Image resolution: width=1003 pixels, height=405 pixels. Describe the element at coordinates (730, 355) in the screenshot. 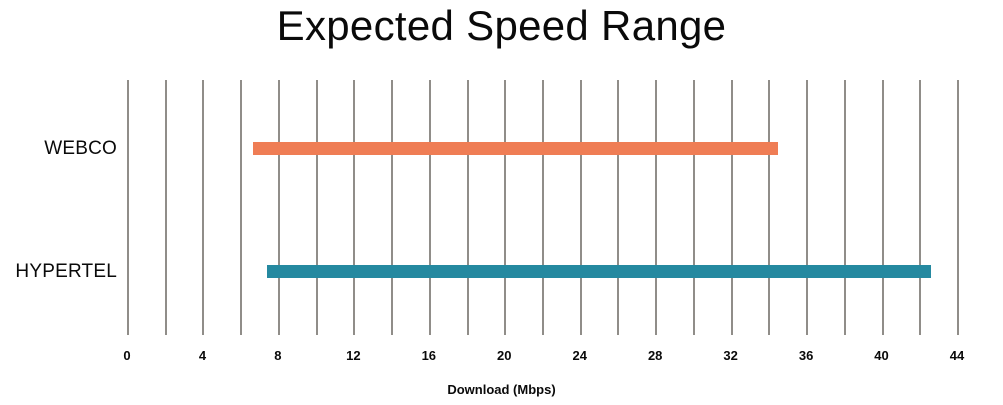

I see `x-tick-label: 32` at that location.